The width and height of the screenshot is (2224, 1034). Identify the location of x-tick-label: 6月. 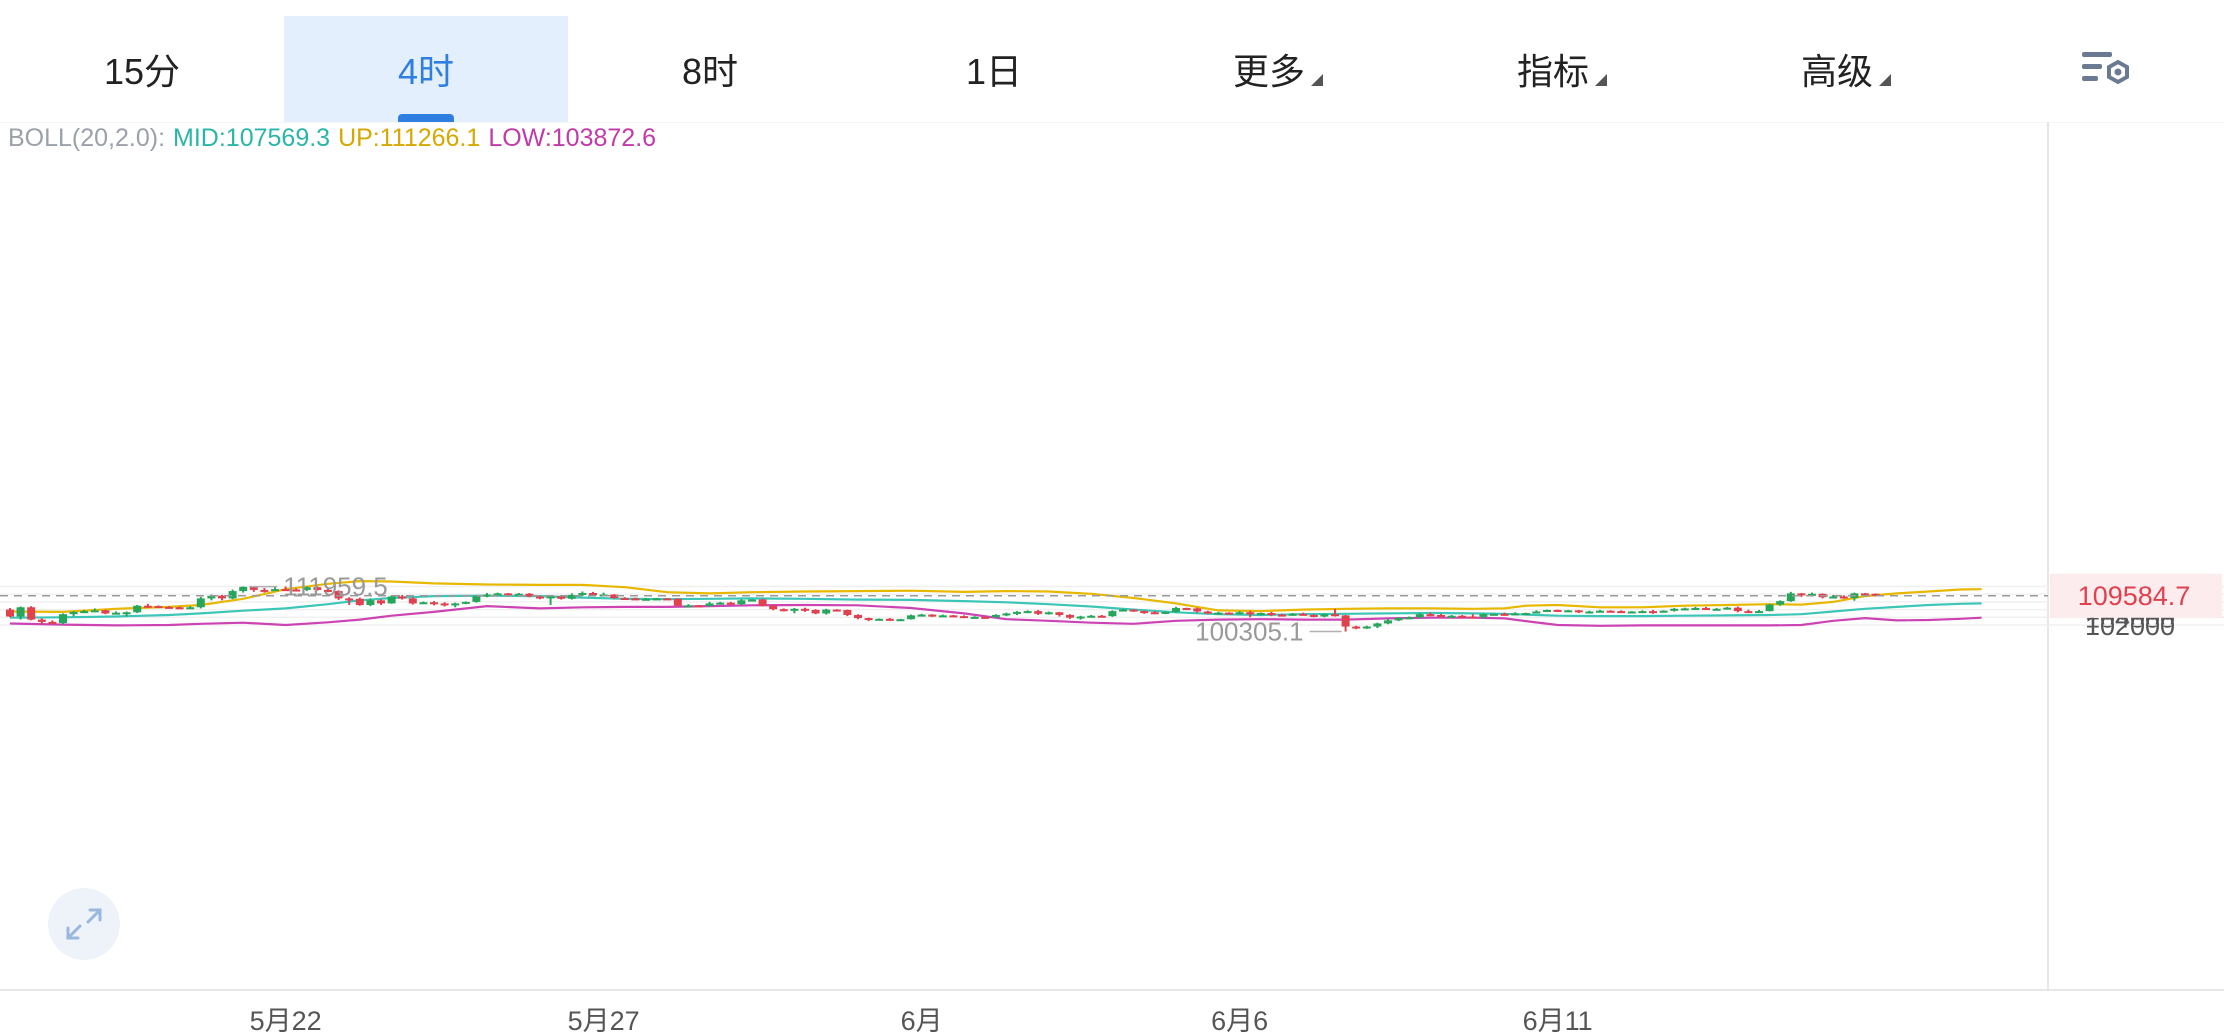
(922, 1020).